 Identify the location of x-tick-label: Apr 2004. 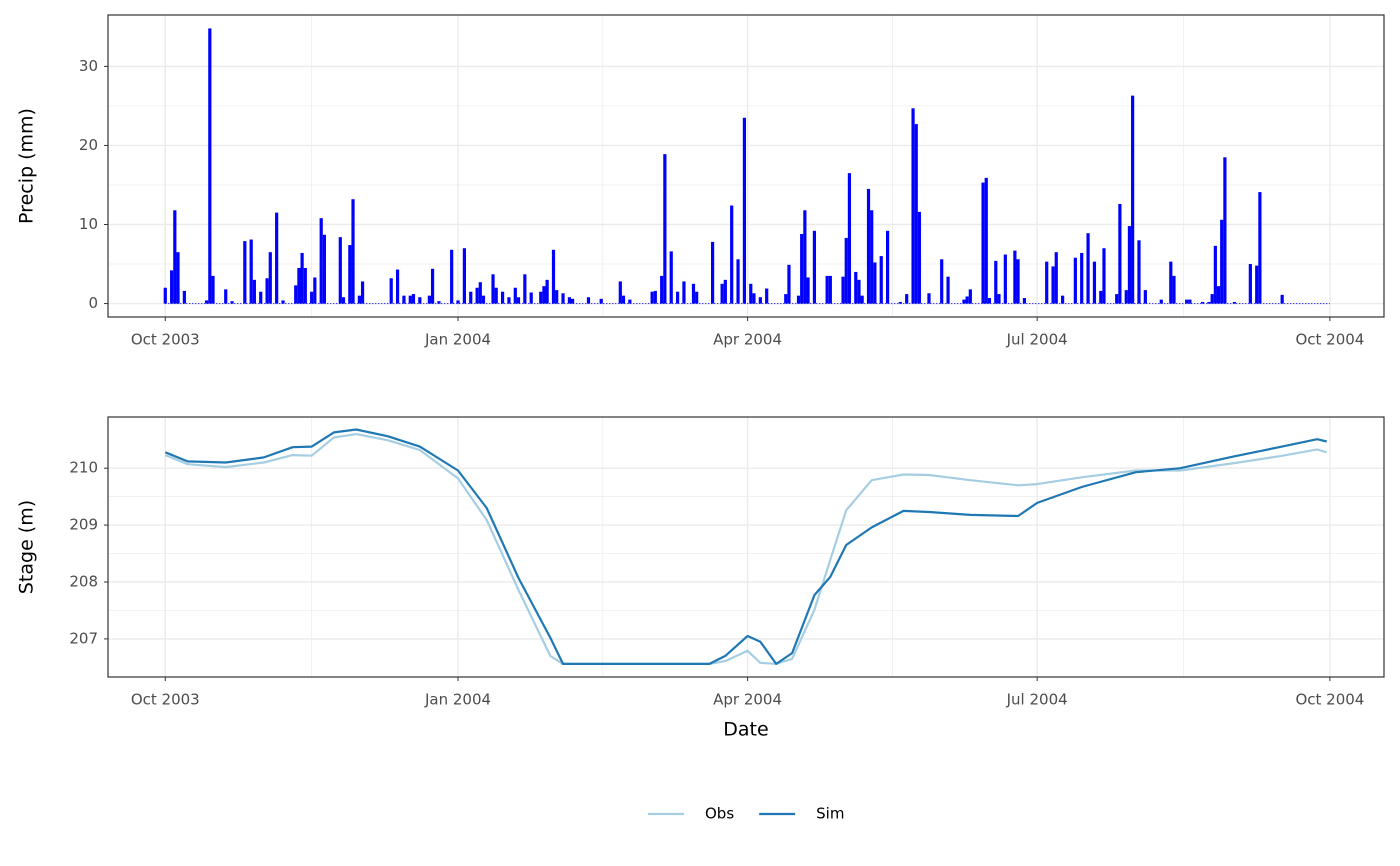
(747, 700).